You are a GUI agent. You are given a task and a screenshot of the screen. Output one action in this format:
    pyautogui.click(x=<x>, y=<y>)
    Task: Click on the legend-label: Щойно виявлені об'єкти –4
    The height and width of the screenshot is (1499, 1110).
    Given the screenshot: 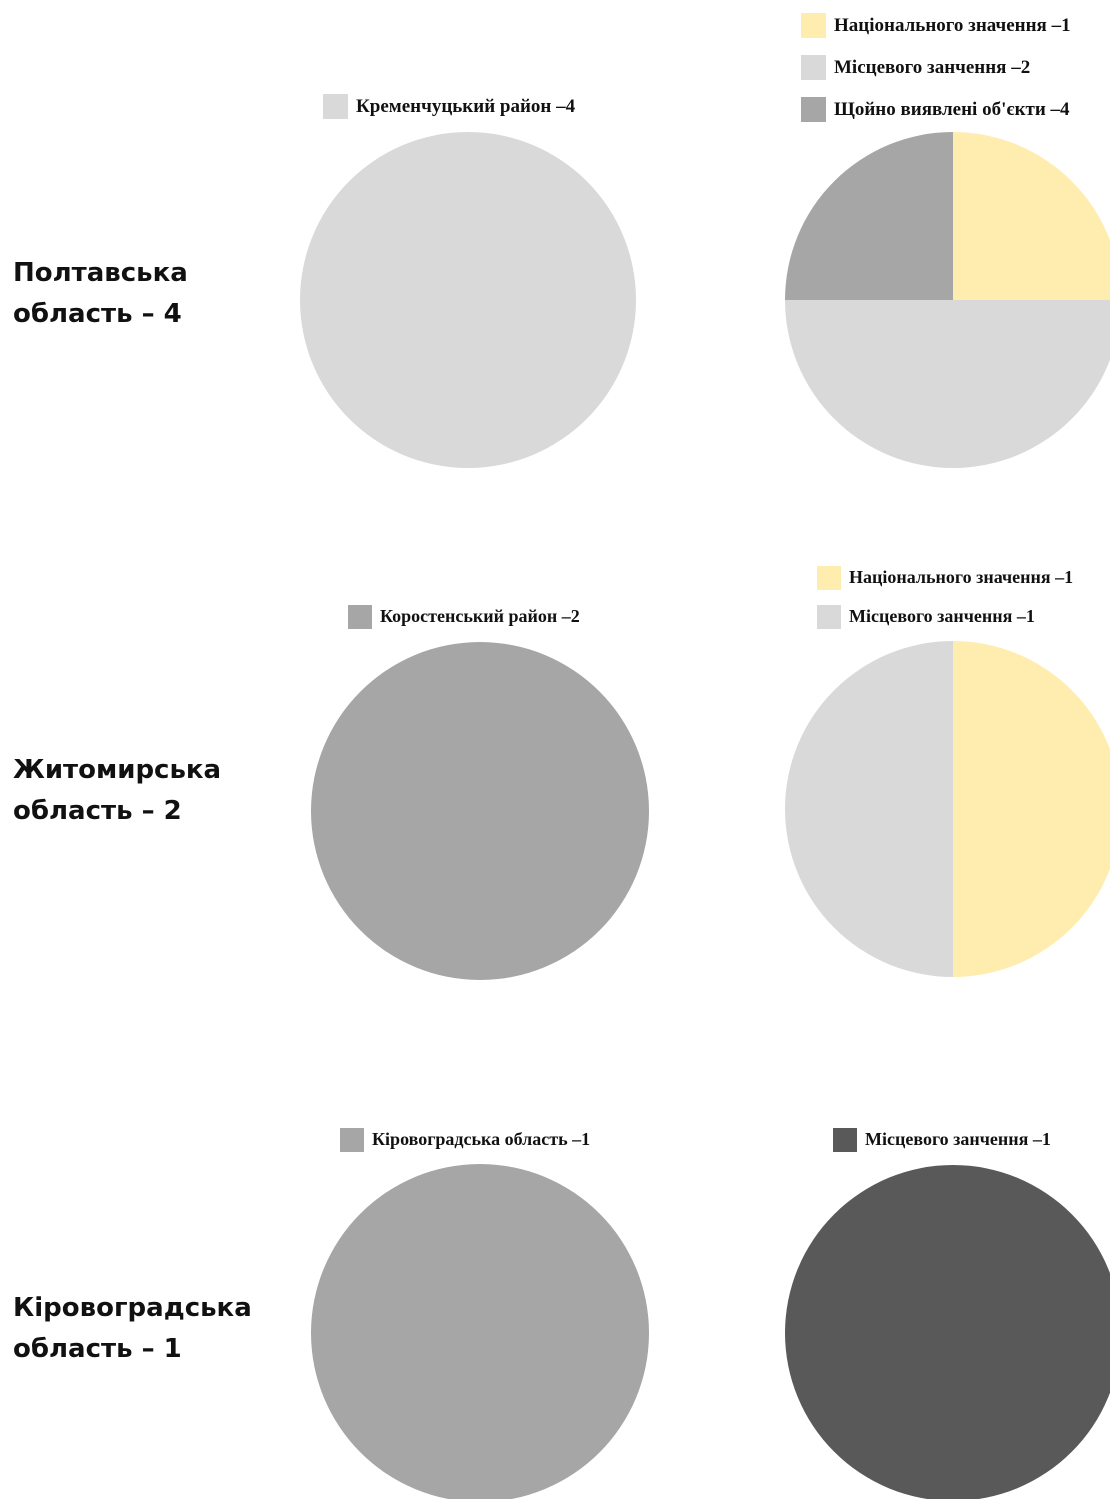 What is the action you would take?
    pyautogui.click(x=952, y=109)
    